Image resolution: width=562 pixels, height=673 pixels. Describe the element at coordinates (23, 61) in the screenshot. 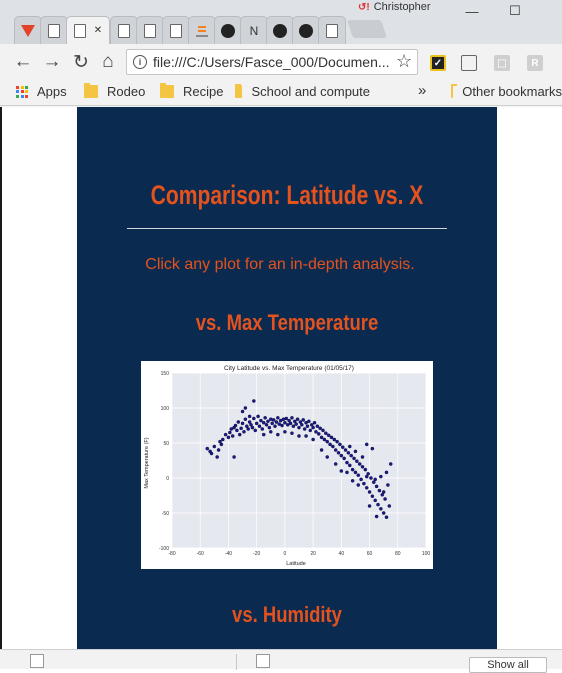

I see `back-button: ←` at that location.